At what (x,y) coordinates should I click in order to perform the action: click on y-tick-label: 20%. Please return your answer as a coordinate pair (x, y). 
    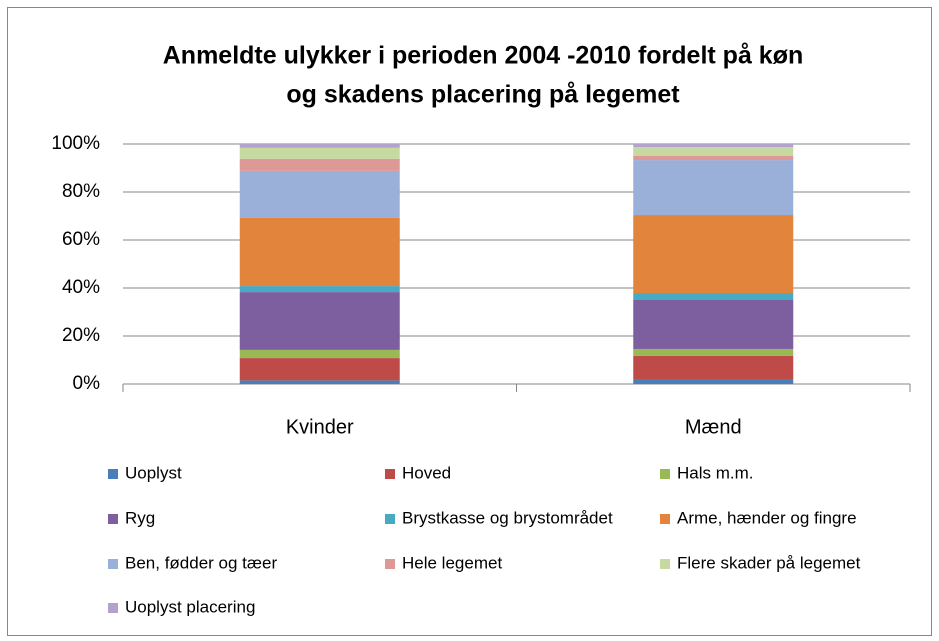
    Looking at the image, I should click on (81, 335).